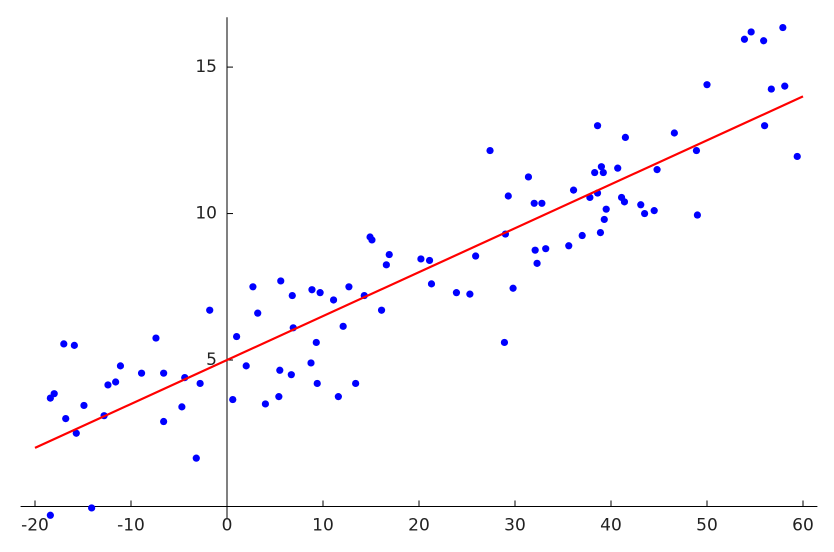 This screenshot has width=834, height=552. Describe the element at coordinates (35, 525) in the screenshot. I see `x-tick-label: -20` at that location.